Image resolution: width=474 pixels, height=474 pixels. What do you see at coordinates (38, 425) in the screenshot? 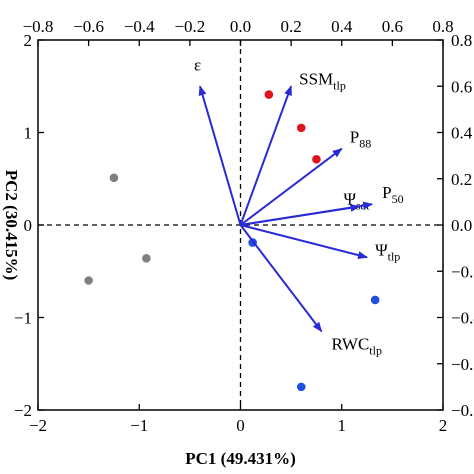
I see `x-tick-label: −2` at bounding box center [38, 425].